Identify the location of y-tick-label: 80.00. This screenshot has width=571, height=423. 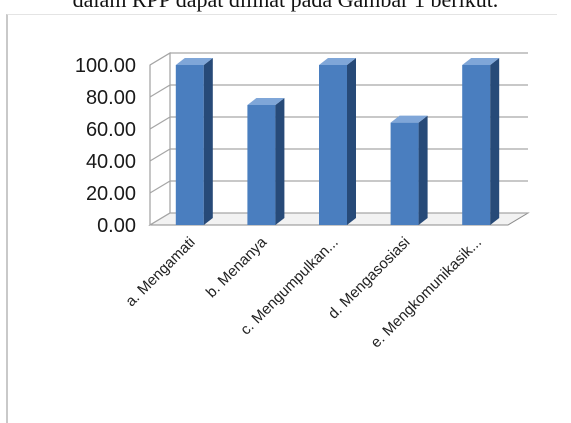
(111, 98).